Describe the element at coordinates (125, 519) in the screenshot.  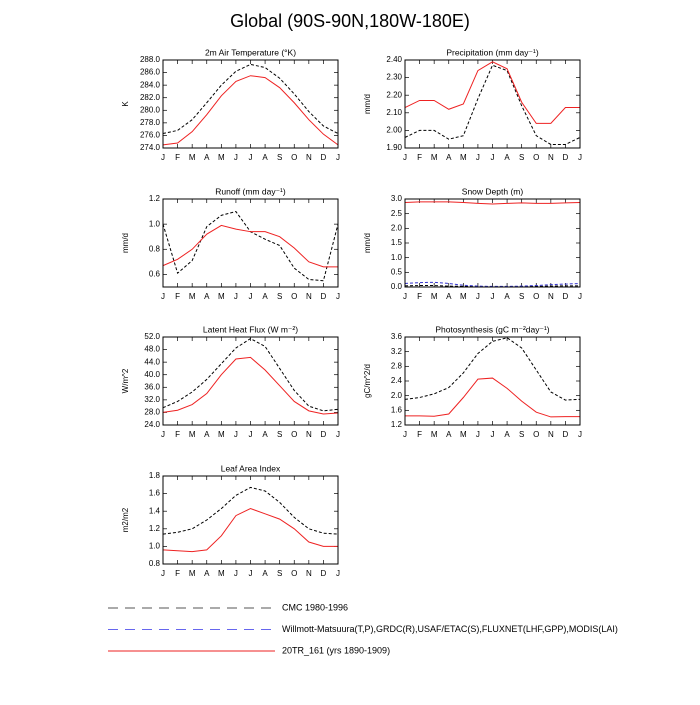
I see `y-axis-label: m2/m2` at that location.